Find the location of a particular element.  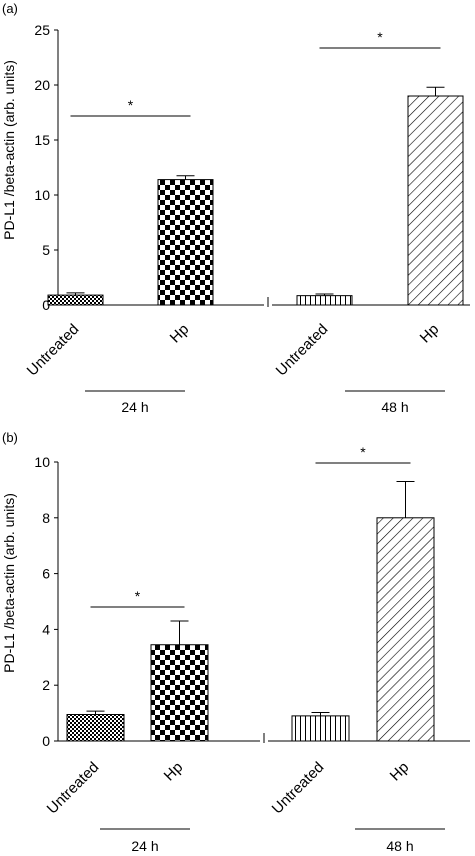

y-tick-label: 20 is located at coordinates (42, 85).